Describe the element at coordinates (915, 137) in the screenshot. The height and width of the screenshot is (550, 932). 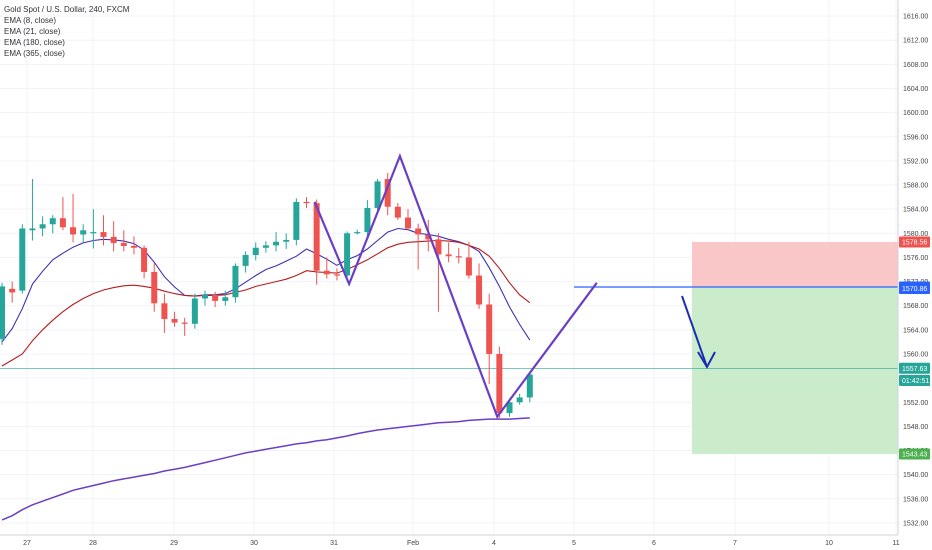
I see `price-tick-label: 1596.00` at that location.